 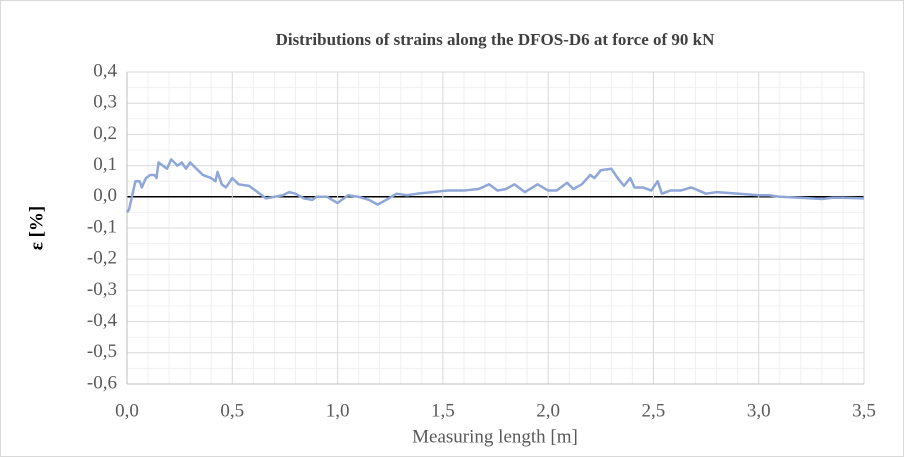 What do you see at coordinates (102, 351) in the screenshot?
I see `y-tick-label: -0,5` at bounding box center [102, 351].